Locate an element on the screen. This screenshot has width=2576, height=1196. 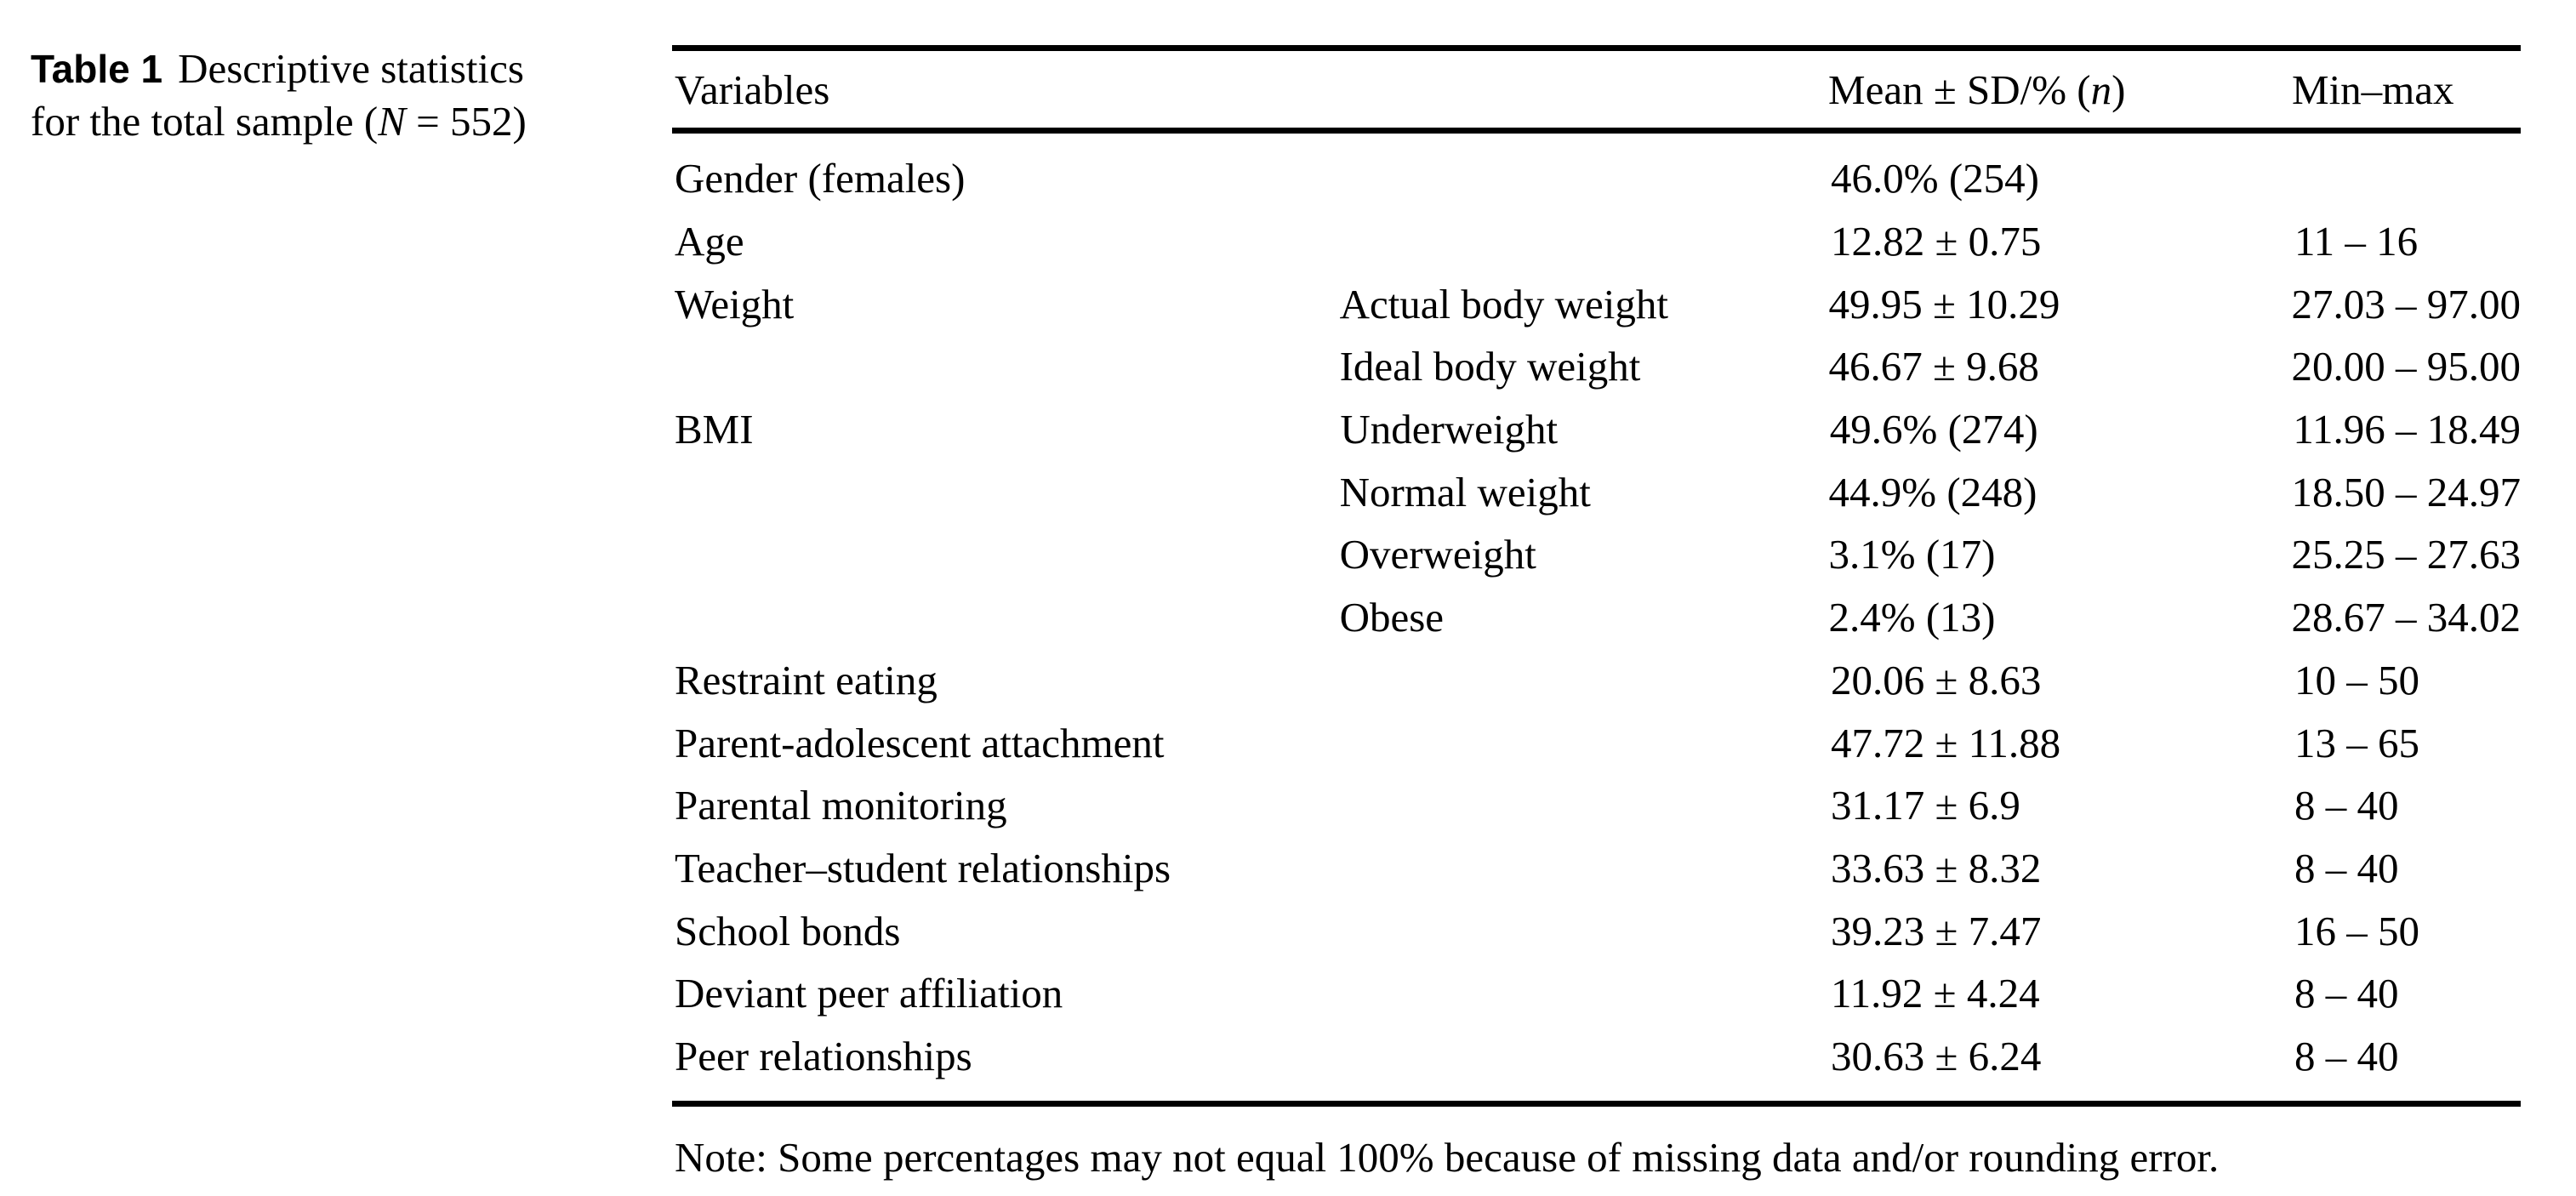
table-caption-text-line2: for the total sample (N = 552) is located at coordinates (279, 121).